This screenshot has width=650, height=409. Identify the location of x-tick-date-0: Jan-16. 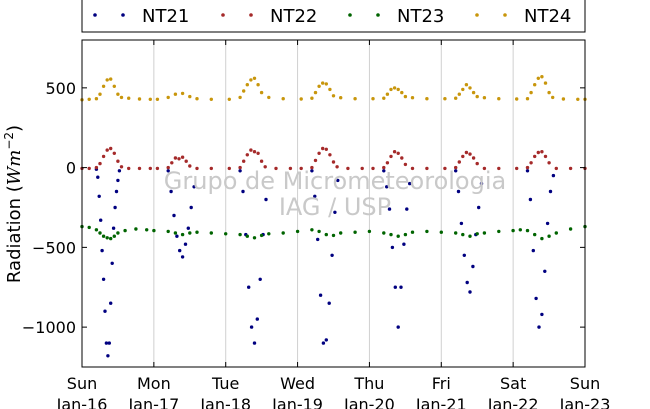
(82, 402).